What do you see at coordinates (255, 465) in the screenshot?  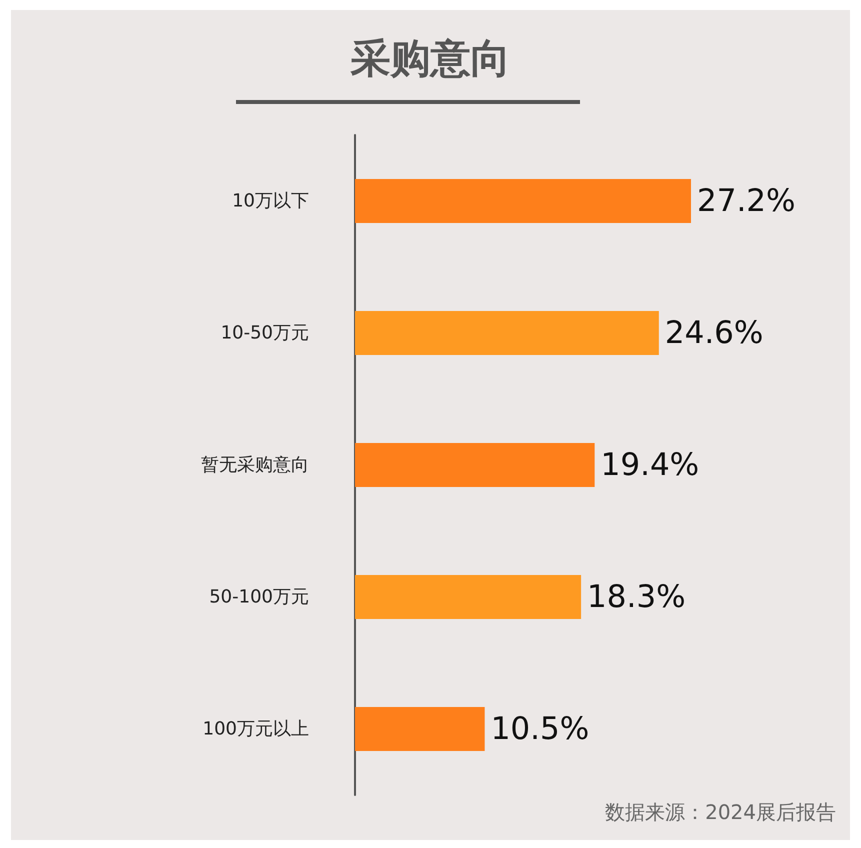 I see `y-tick-label: 暂无采购意向` at bounding box center [255, 465].